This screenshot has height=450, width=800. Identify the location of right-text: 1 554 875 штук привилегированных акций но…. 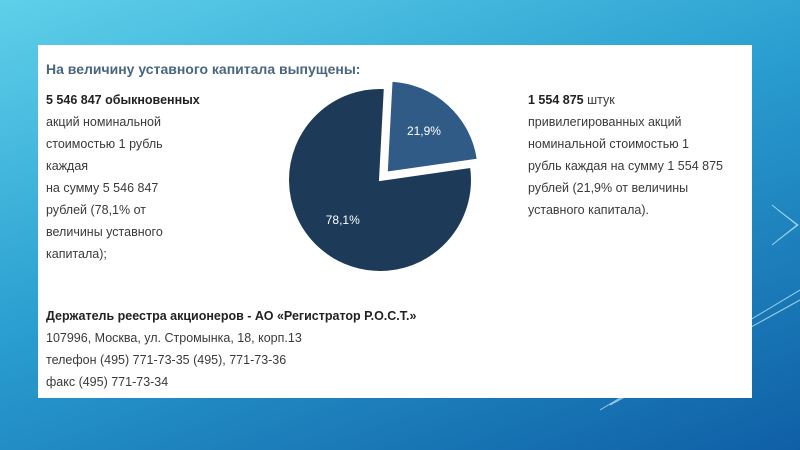
(625, 155).